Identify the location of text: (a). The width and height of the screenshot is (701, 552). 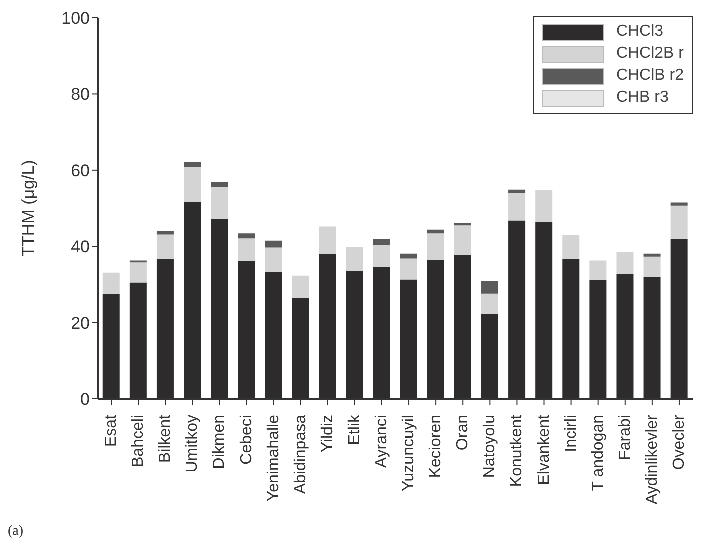
(16, 532).